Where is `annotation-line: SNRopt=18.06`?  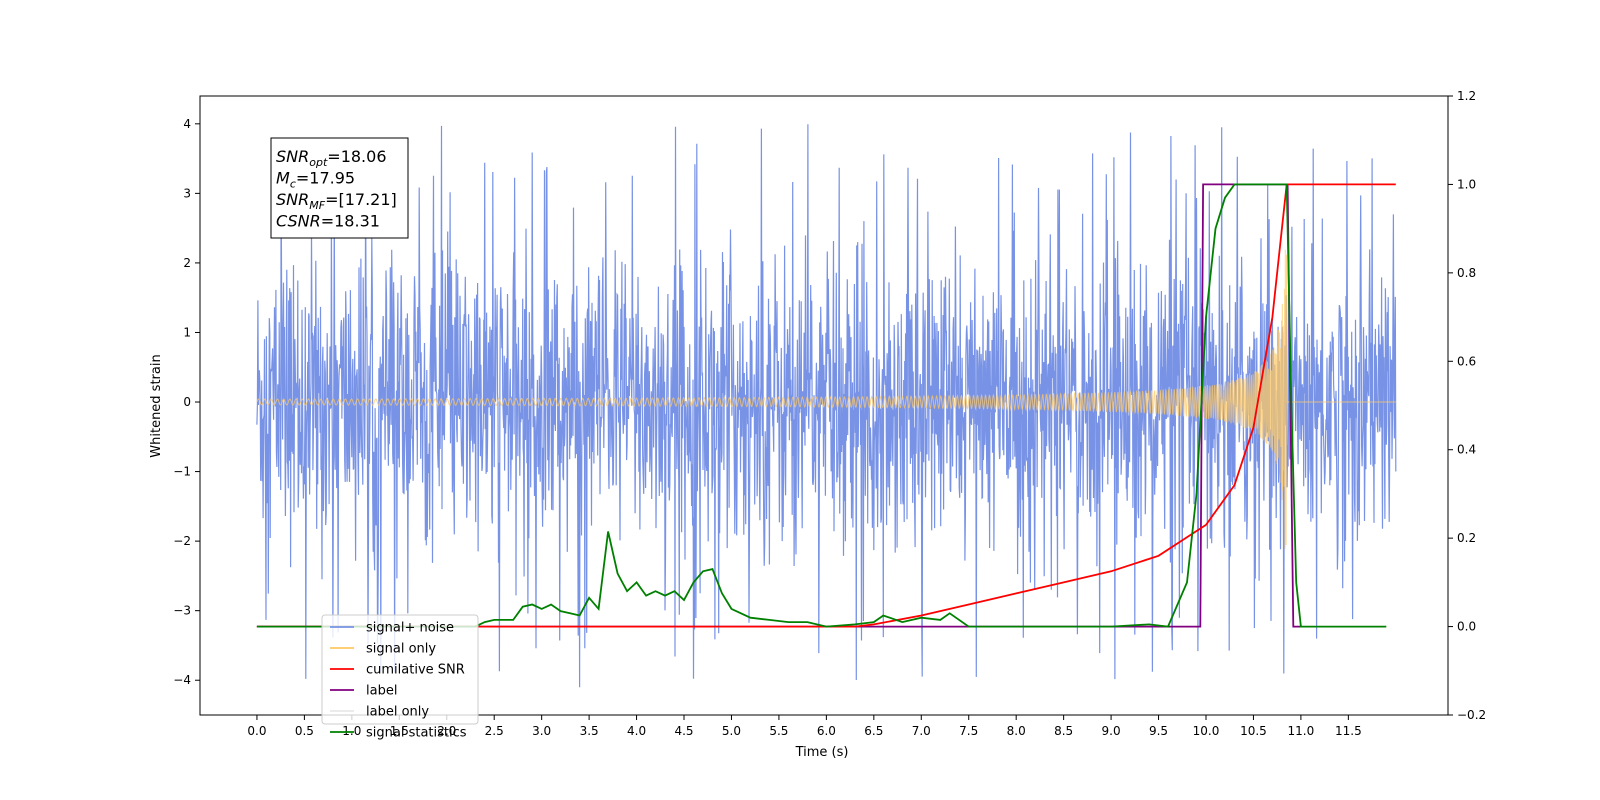
annotation-line: SNRopt=18.06 is located at coordinates (331, 158).